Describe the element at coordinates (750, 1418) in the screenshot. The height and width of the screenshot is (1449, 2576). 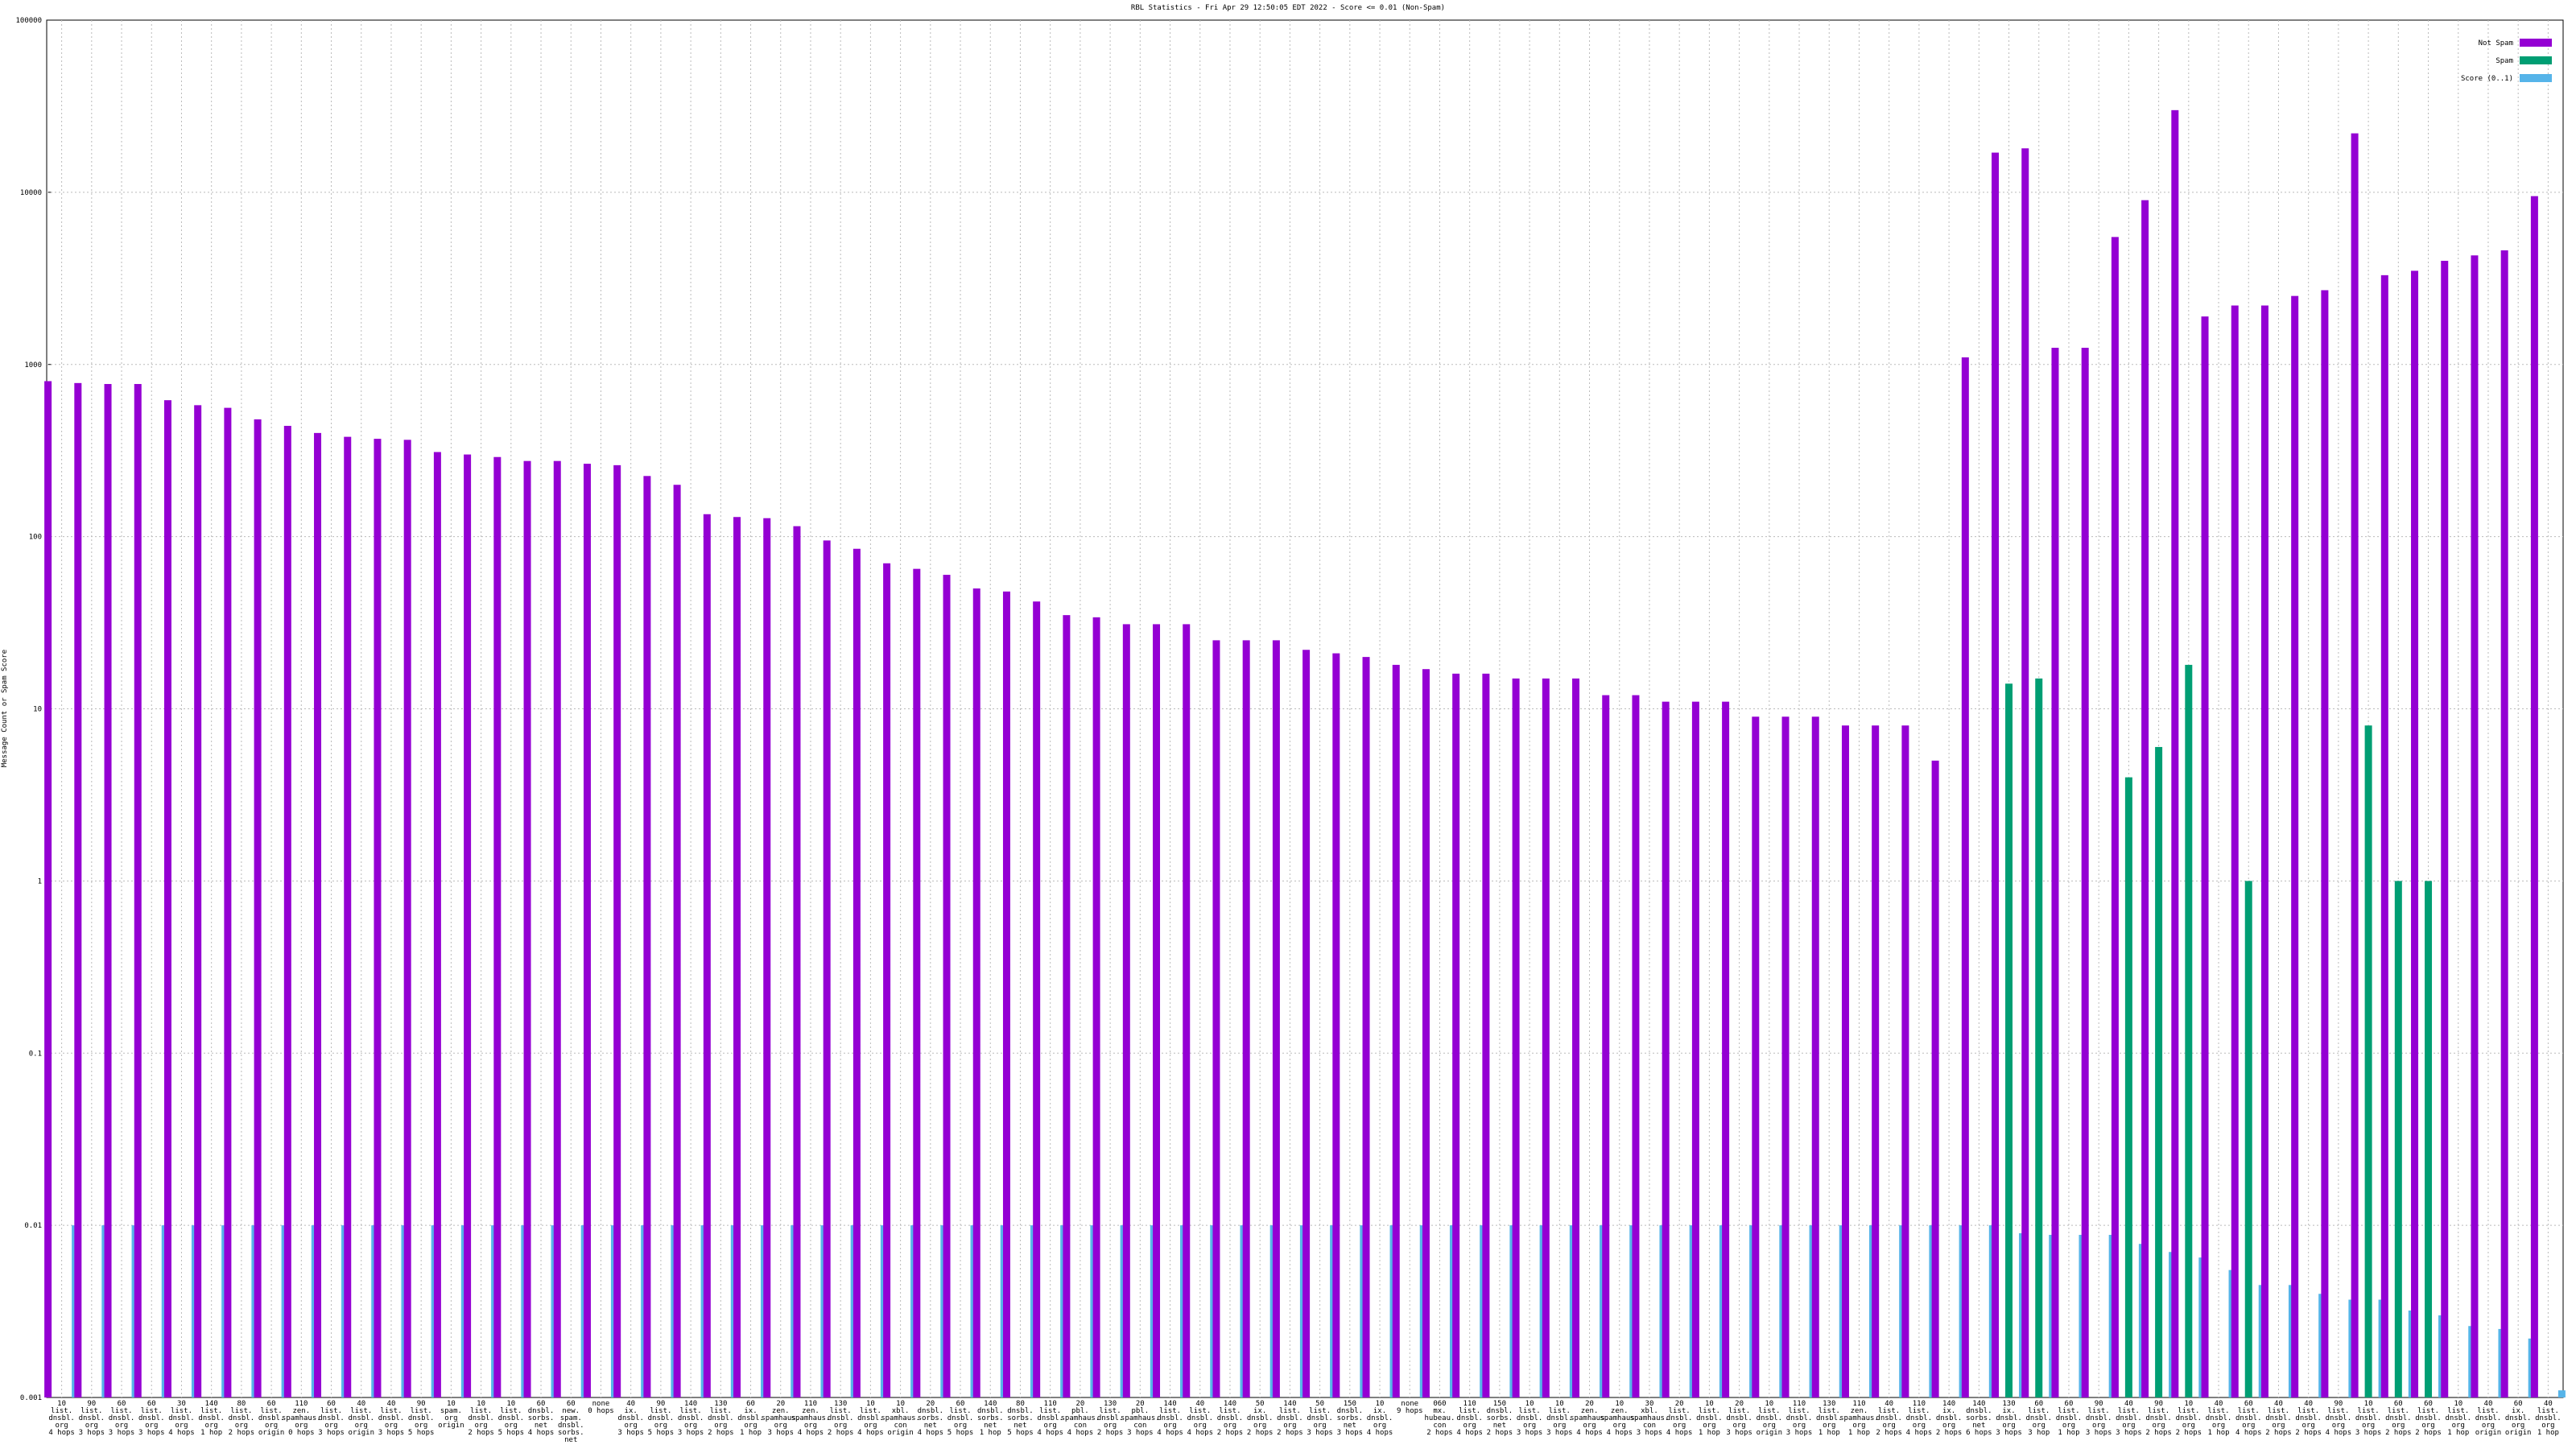
I see `x-tick-label: 60 ix. dnsbl. org 1 hop` at that location.